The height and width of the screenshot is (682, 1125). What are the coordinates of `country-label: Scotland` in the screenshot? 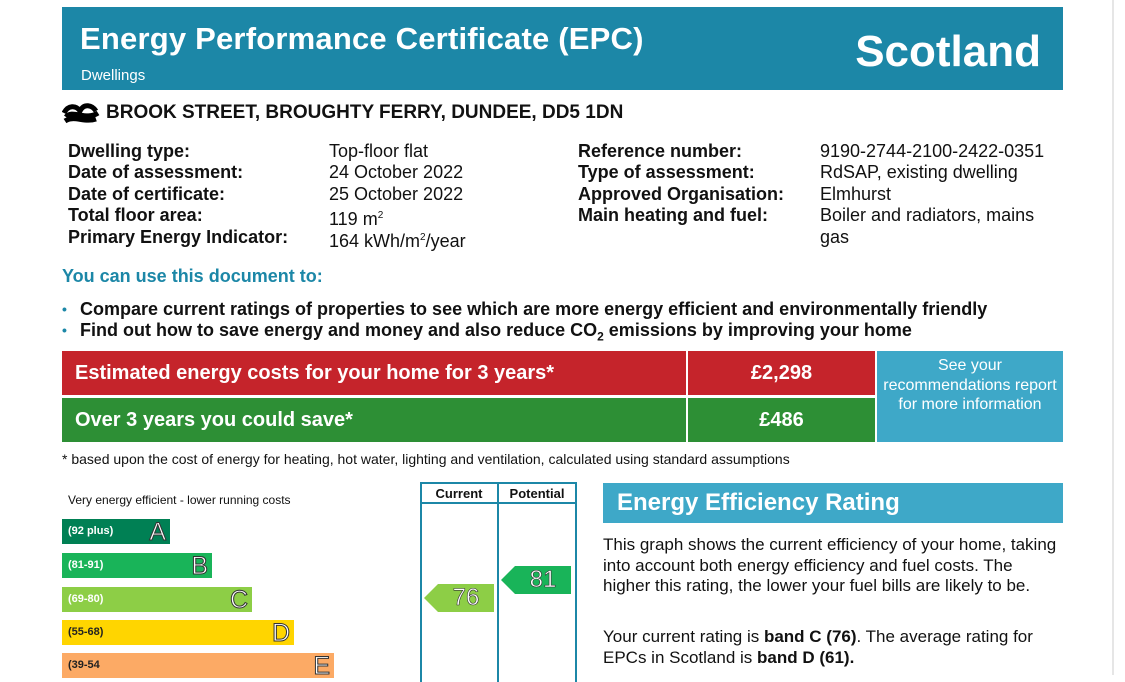 It's located at (948, 51).